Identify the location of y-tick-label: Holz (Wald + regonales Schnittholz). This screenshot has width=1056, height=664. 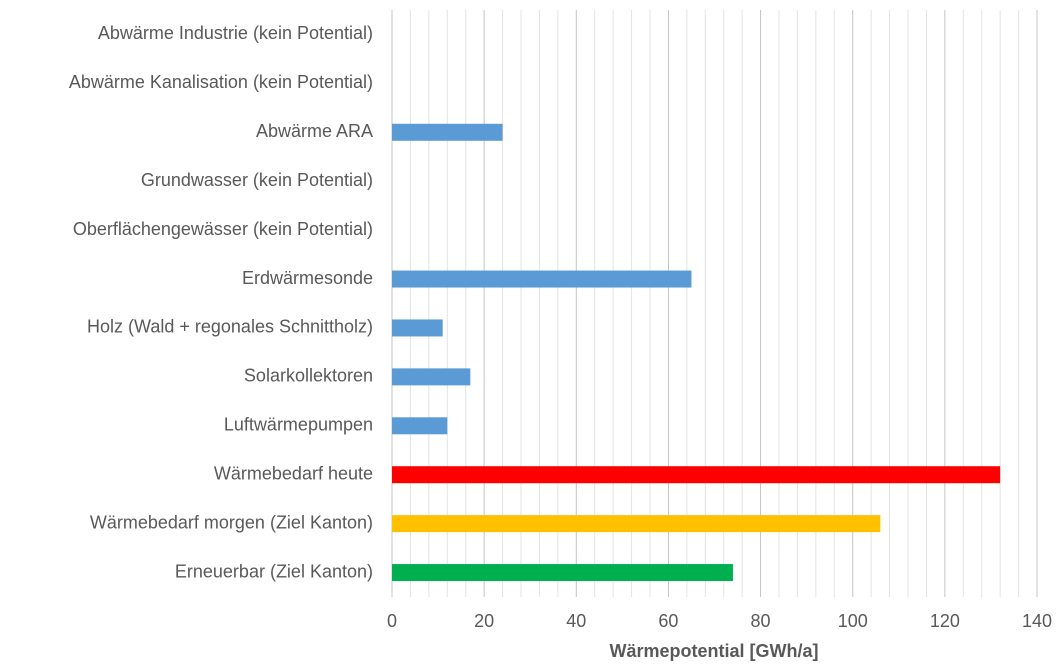
(230, 327).